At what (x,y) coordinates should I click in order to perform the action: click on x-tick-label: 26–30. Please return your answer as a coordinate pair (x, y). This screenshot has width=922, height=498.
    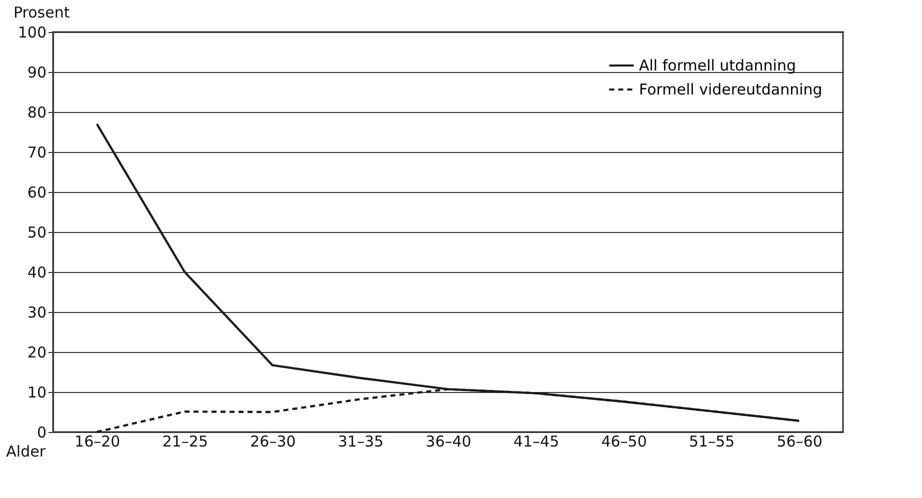
    Looking at the image, I should click on (273, 441).